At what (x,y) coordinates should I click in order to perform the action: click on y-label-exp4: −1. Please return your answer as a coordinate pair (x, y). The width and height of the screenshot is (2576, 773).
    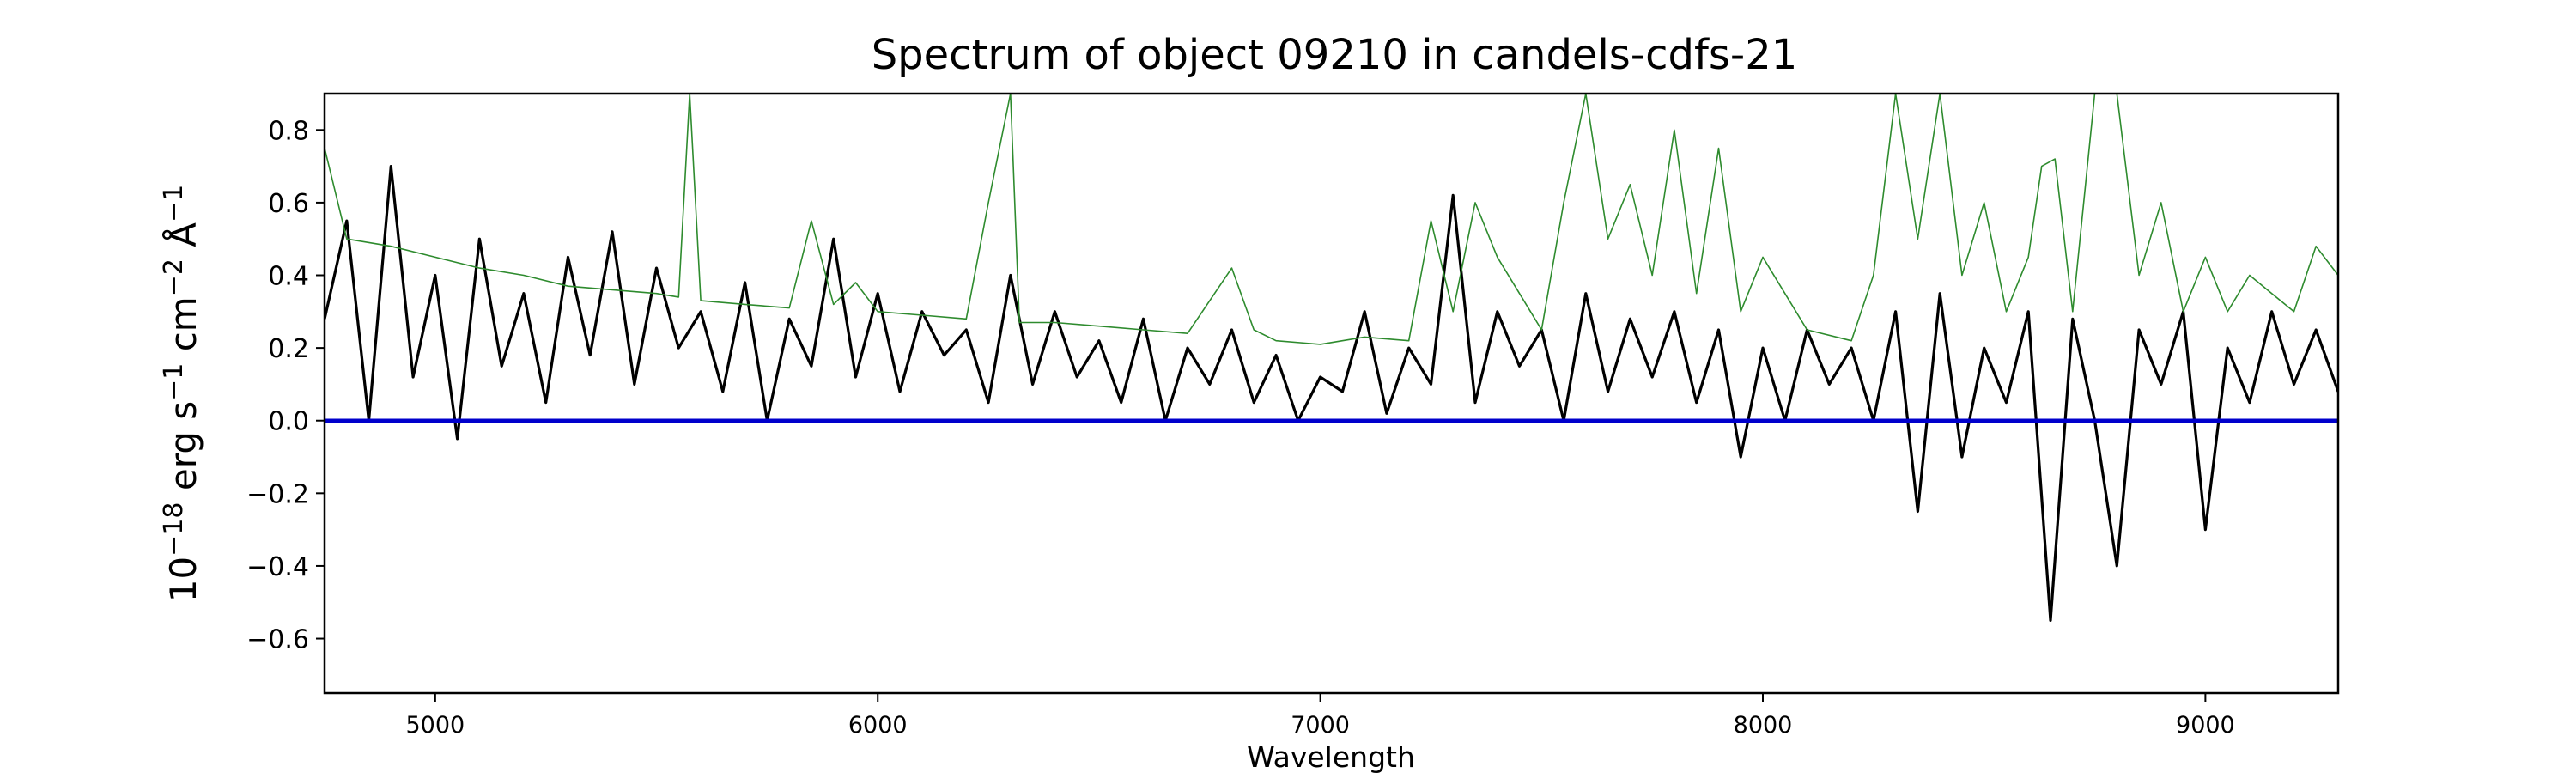
    Looking at the image, I should click on (174, 203).